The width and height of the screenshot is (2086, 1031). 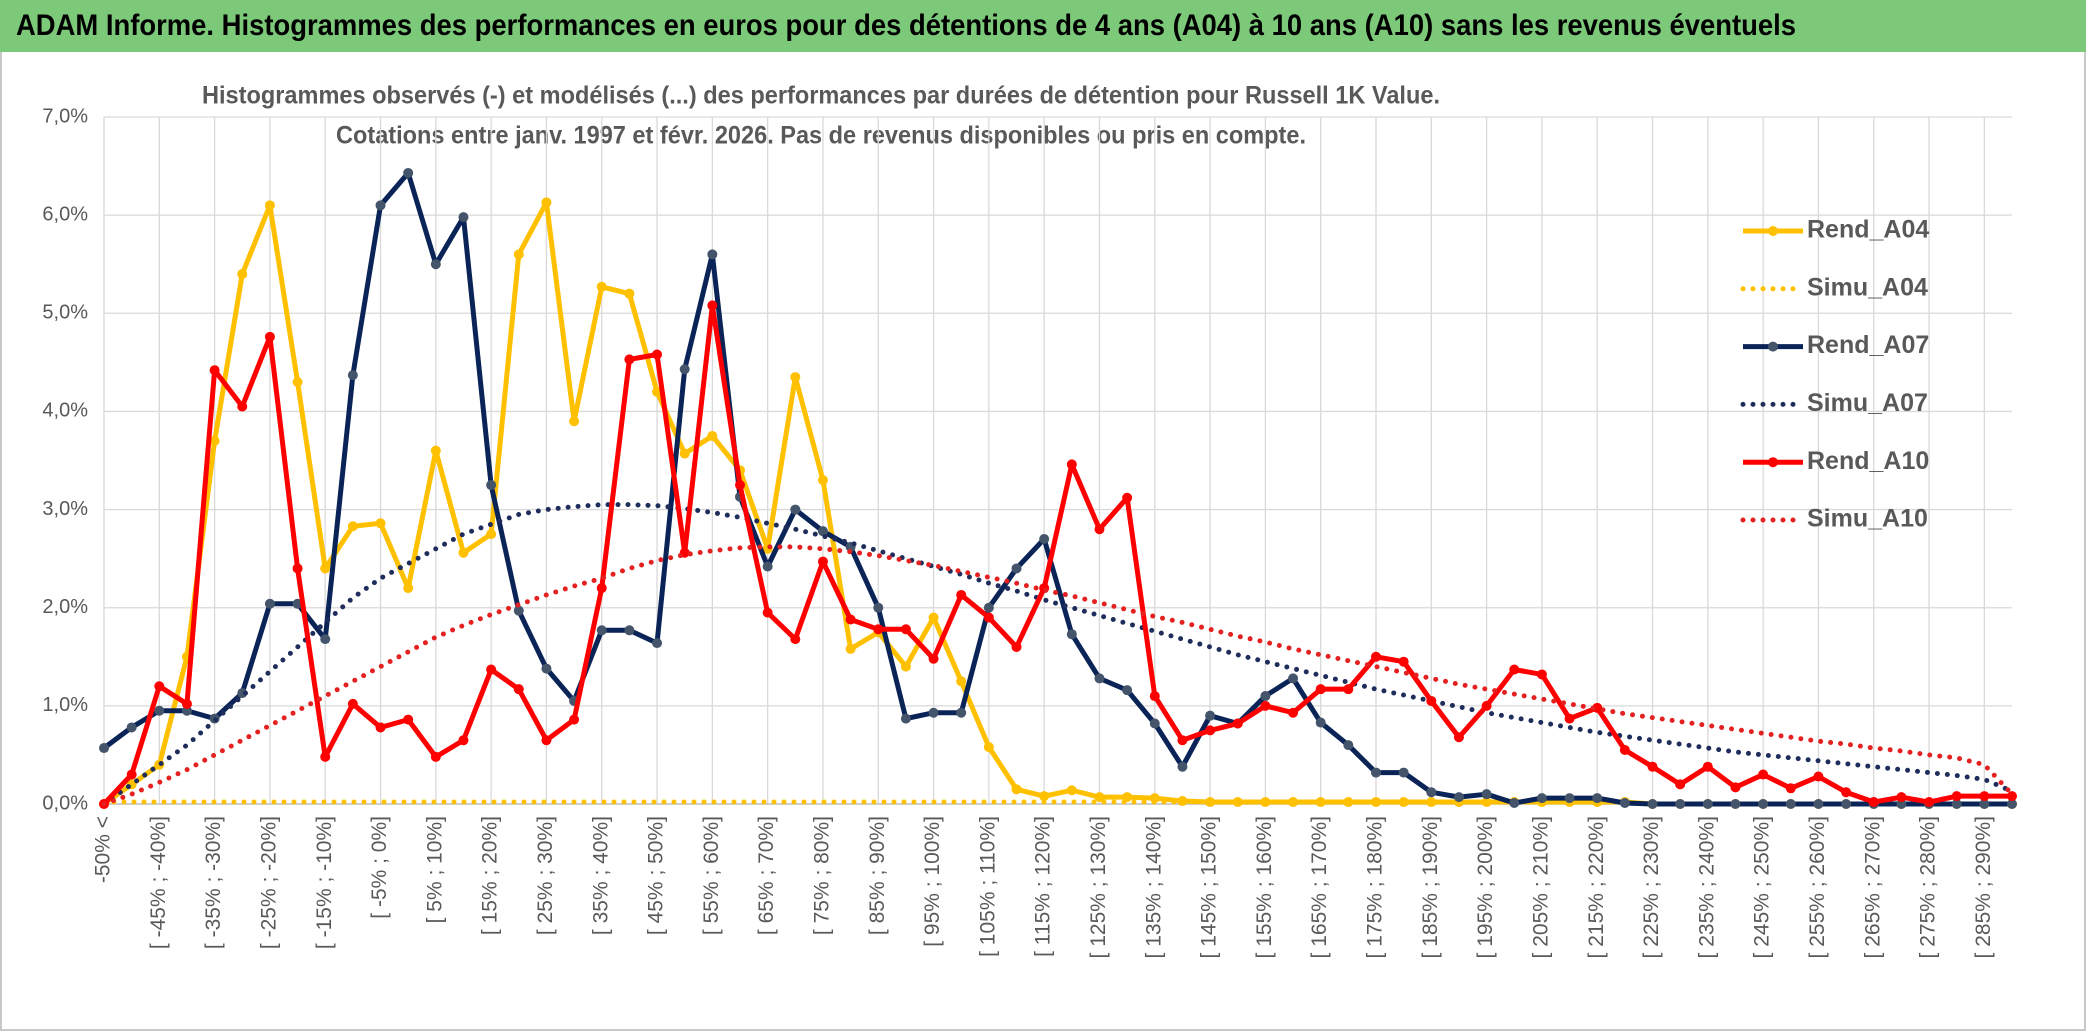 I want to click on x-tick-label: [ 95% ; 100%], so click(x=932, y=881).